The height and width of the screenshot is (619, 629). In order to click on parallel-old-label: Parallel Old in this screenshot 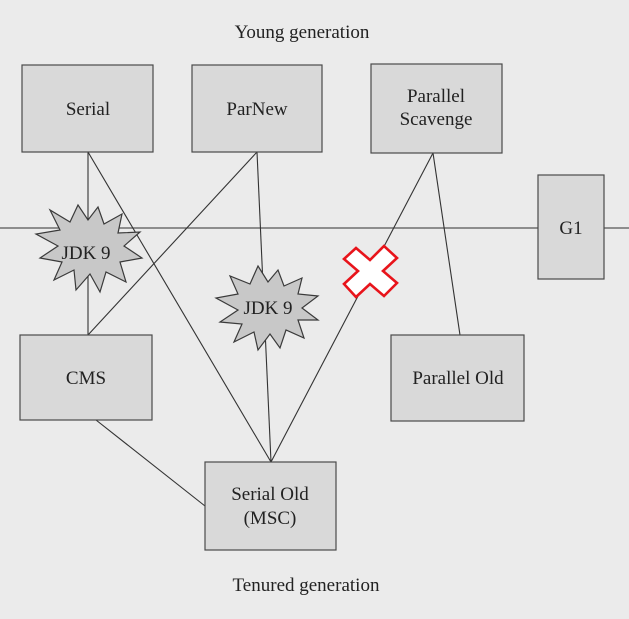, I will do `click(458, 378)`.